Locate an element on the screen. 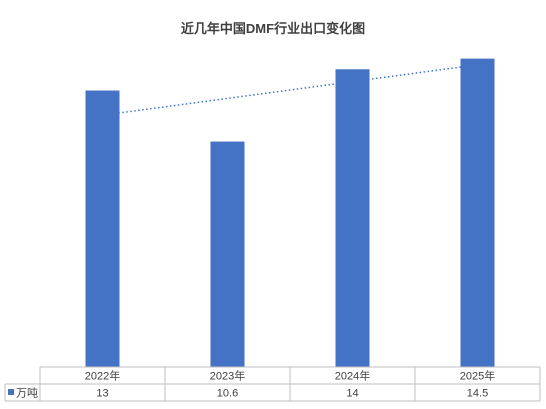 This screenshot has height=409, width=546. legend-swatch is located at coordinates (11, 392).